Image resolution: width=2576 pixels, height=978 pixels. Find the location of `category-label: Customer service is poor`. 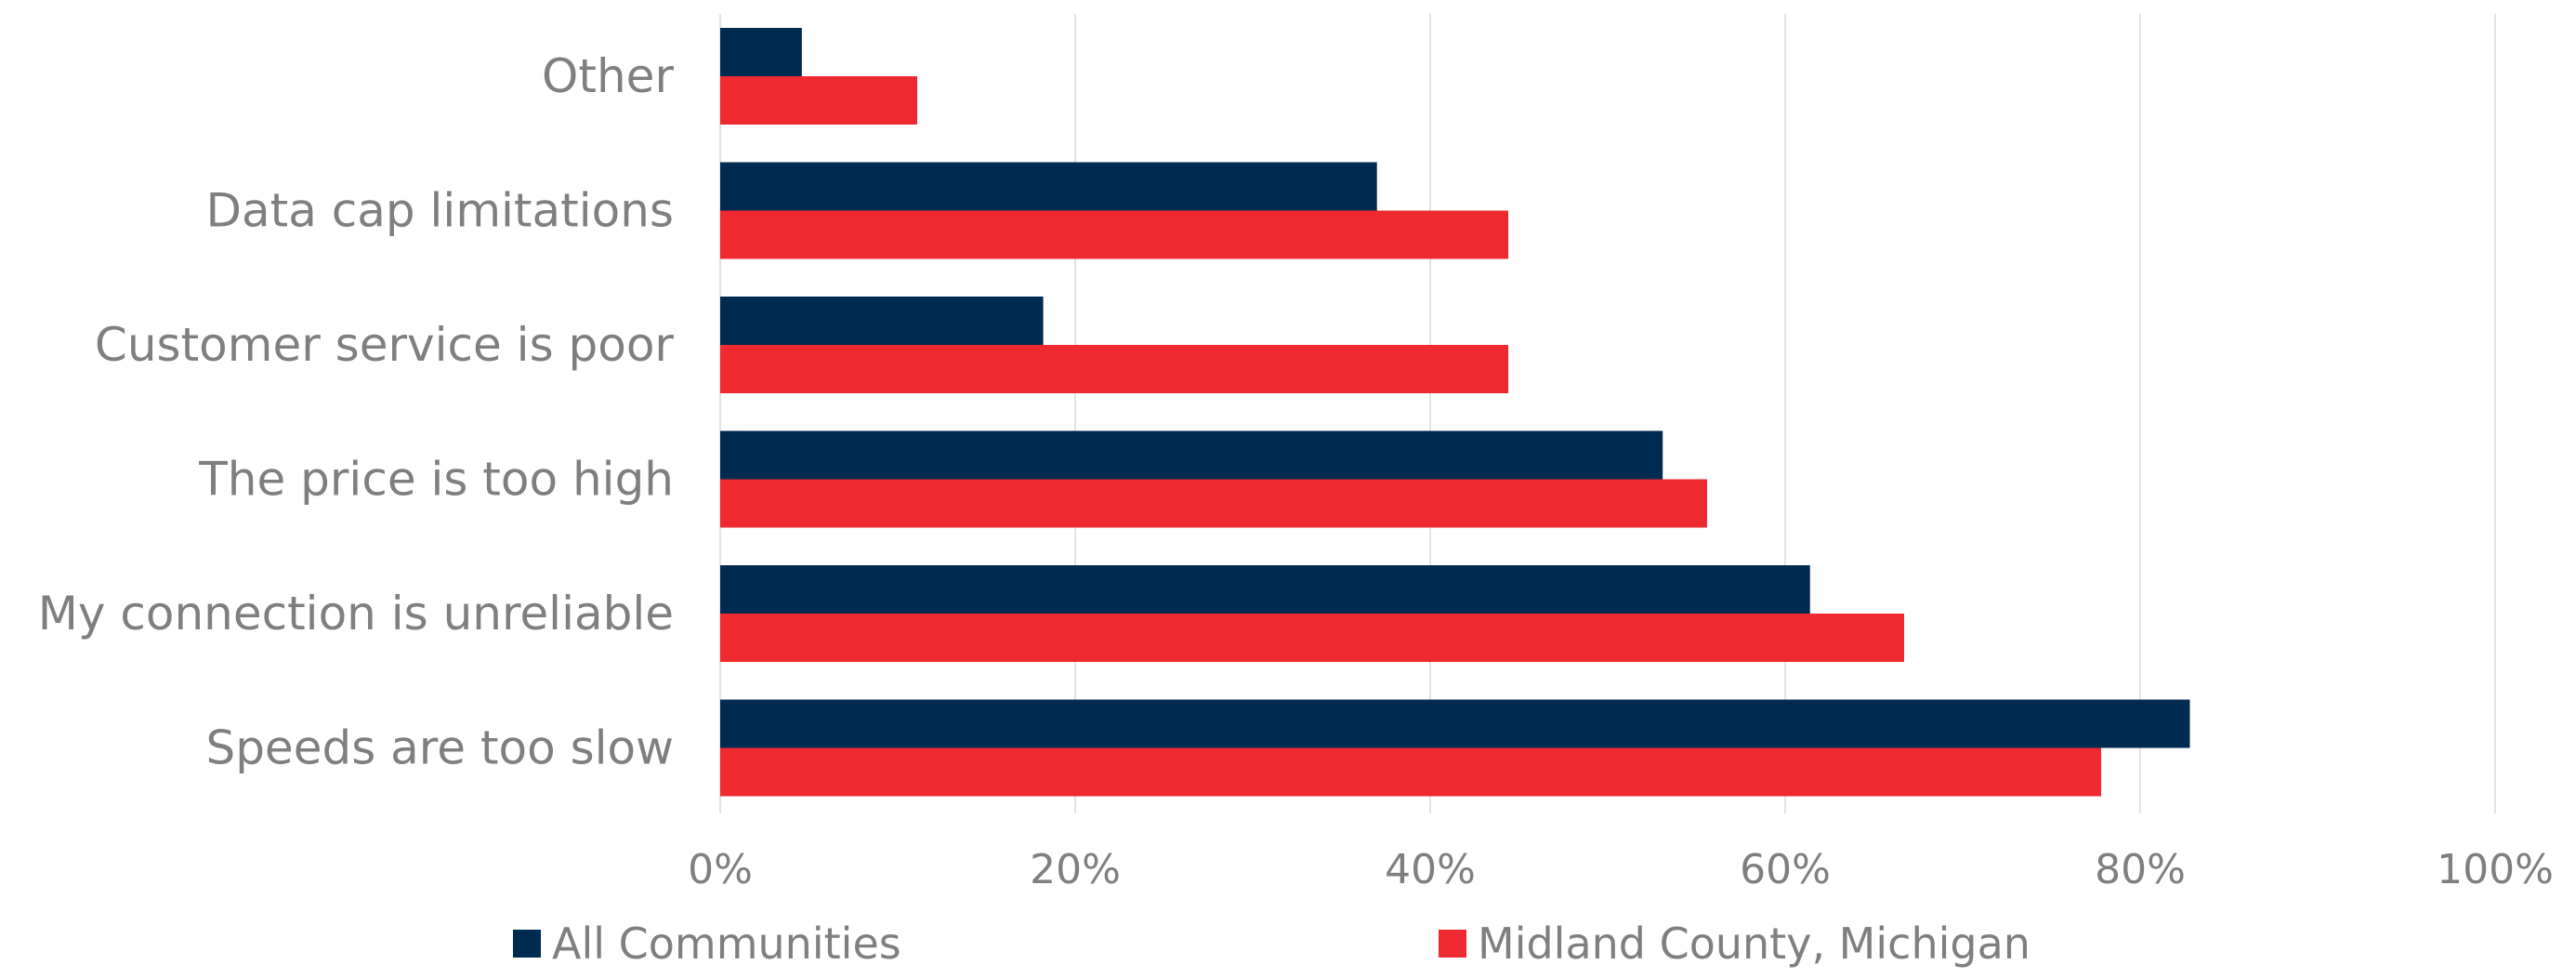

category-label: Customer service is poor is located at coordinates (385, 345).